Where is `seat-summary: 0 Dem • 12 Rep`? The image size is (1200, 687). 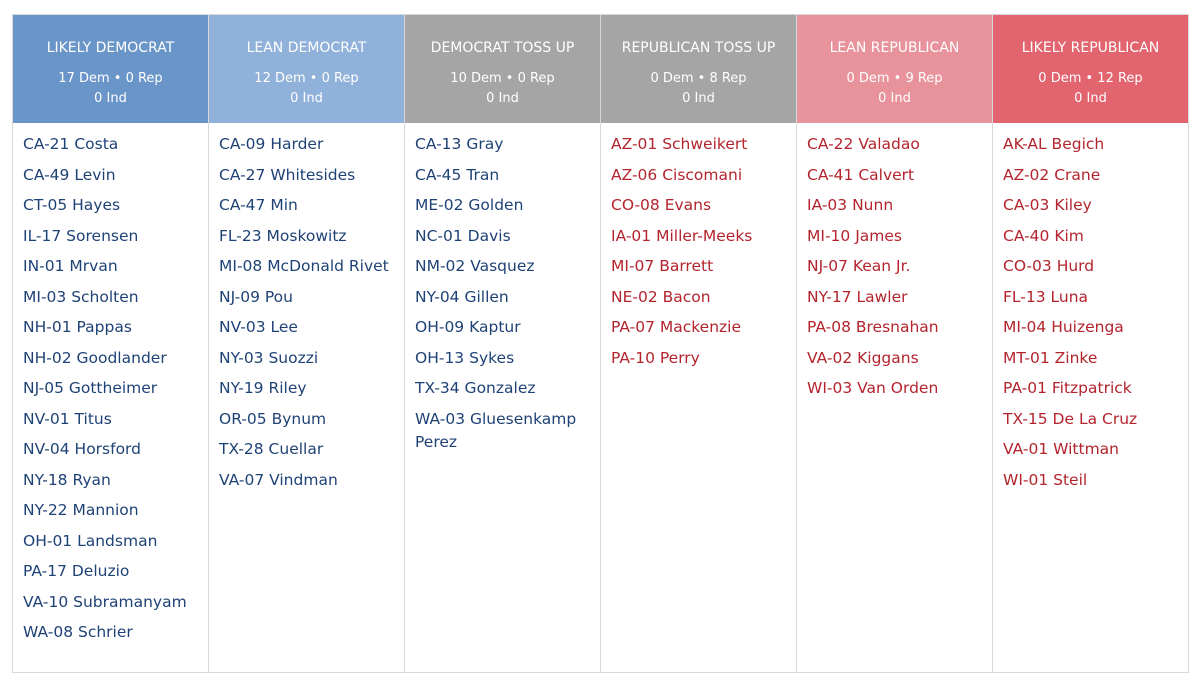
seat-summary: 0 Dem • 12 Rep is located at coordinates (1090, 78).